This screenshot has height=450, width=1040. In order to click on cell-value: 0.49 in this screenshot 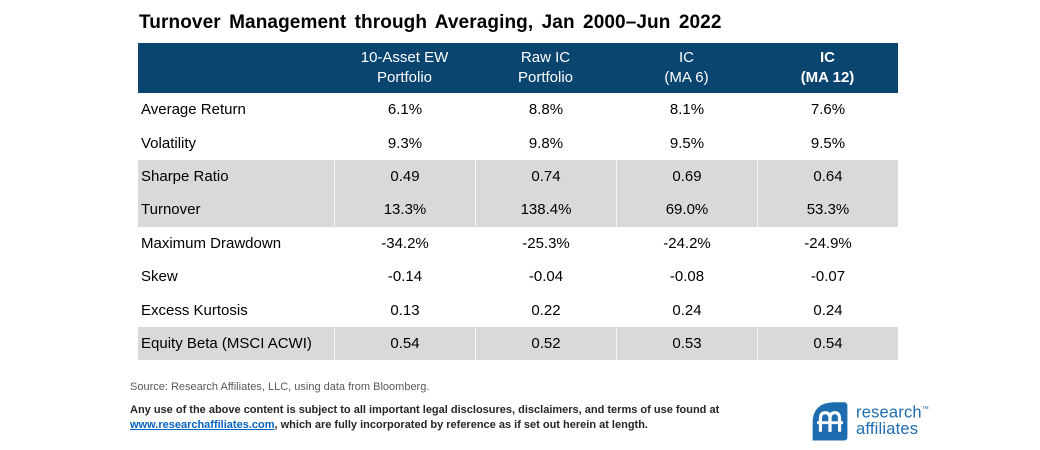, I will do `click(404, 176)`.